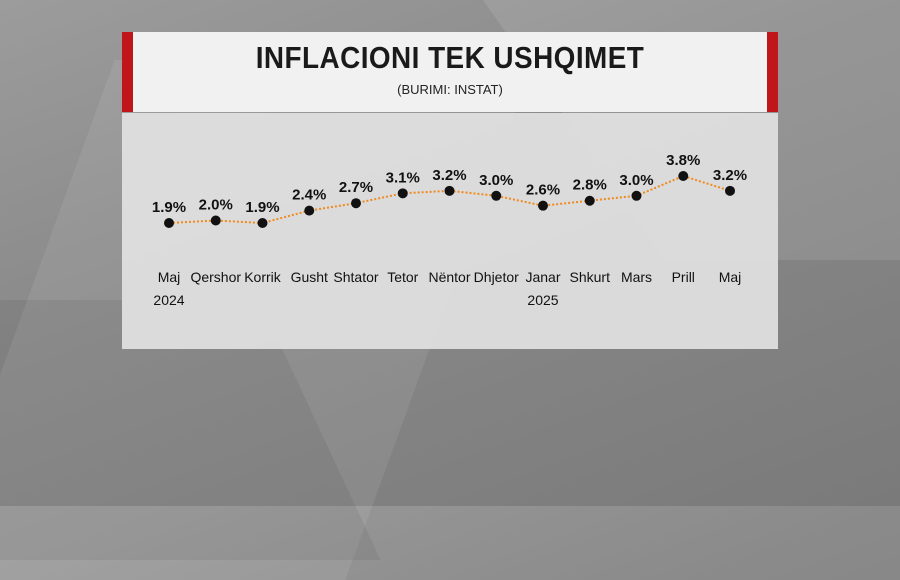 This screenshot has width=900, height=580. What do you see at coordinates (450, 89) in the screenshot?
I see `chart-subtitle: (BURIMI: INSTAT)` at bounding box center [450, 89].